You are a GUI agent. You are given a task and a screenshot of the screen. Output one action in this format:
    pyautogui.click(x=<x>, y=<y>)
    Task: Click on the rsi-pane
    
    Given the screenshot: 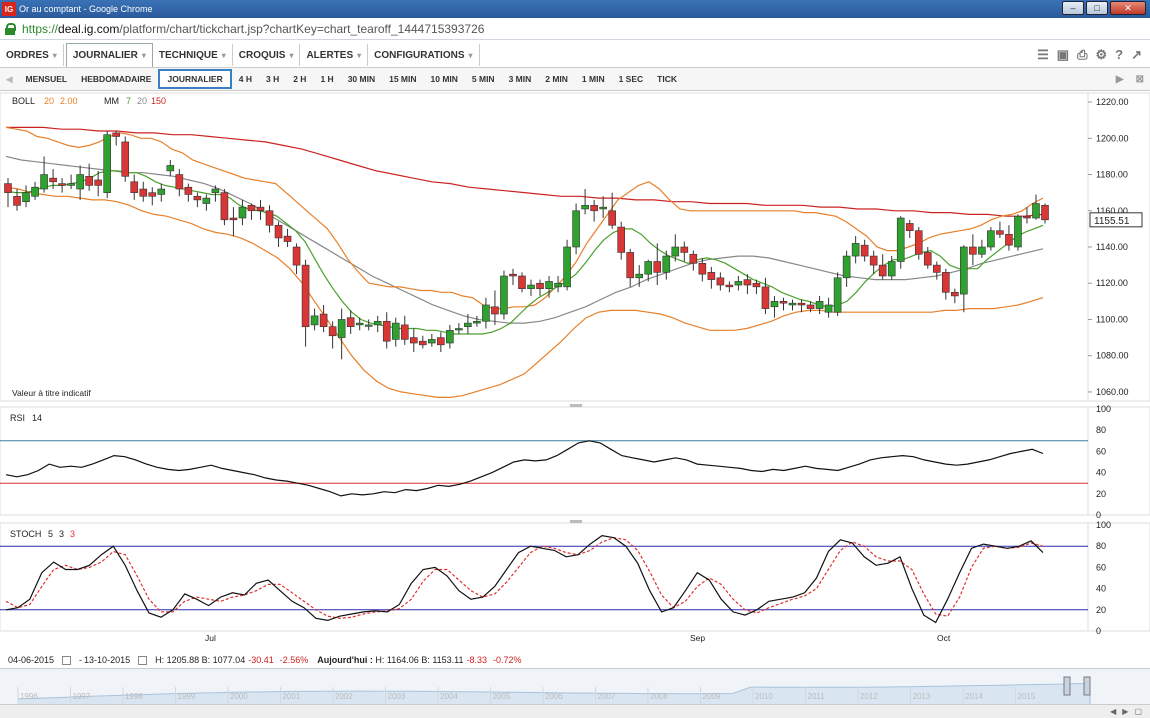 What is the action you would take?
    pyautogui.click(x=544, y=461)
    